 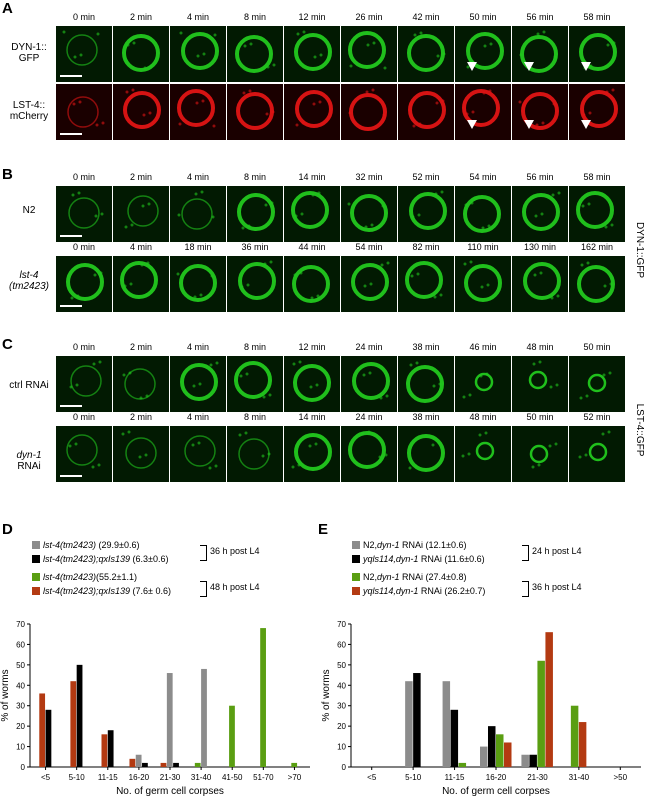 I want to click on legend-series-name: lst-4(tm2423), so click(x=70, y=577).